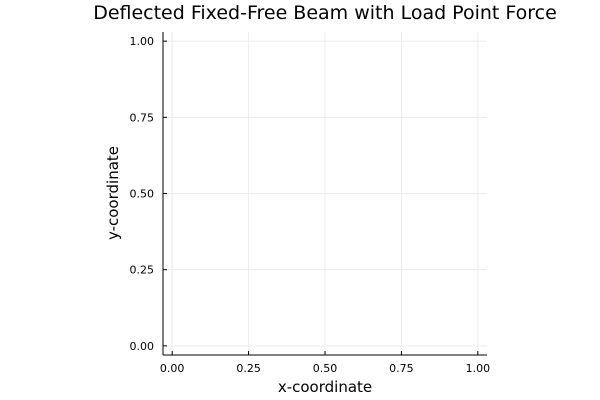 The image size is (600, 400). I want to click on x-tick-label: 0.75, so click(401, 368).